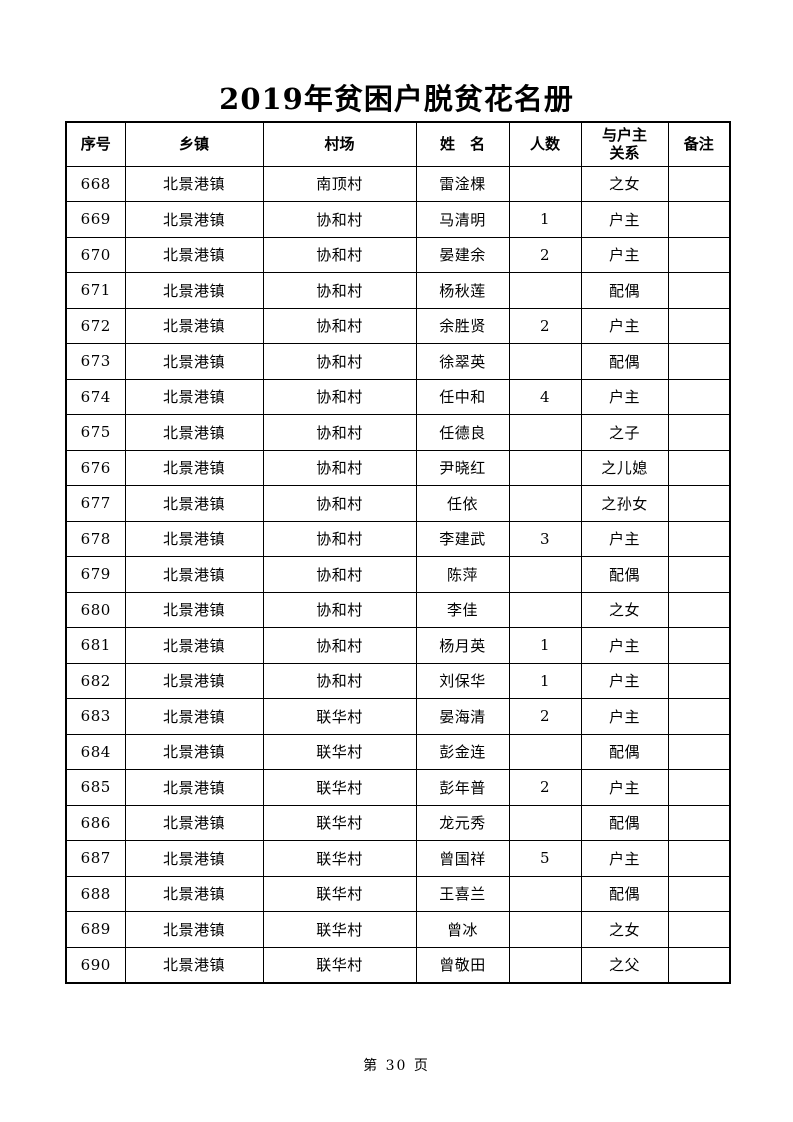 The width and height of the screenshot is (793, 1122). What do you see at coordinates (95, 361) in the screenshot?
I see `cell-seq: 673` at bounding box center [95, 361].